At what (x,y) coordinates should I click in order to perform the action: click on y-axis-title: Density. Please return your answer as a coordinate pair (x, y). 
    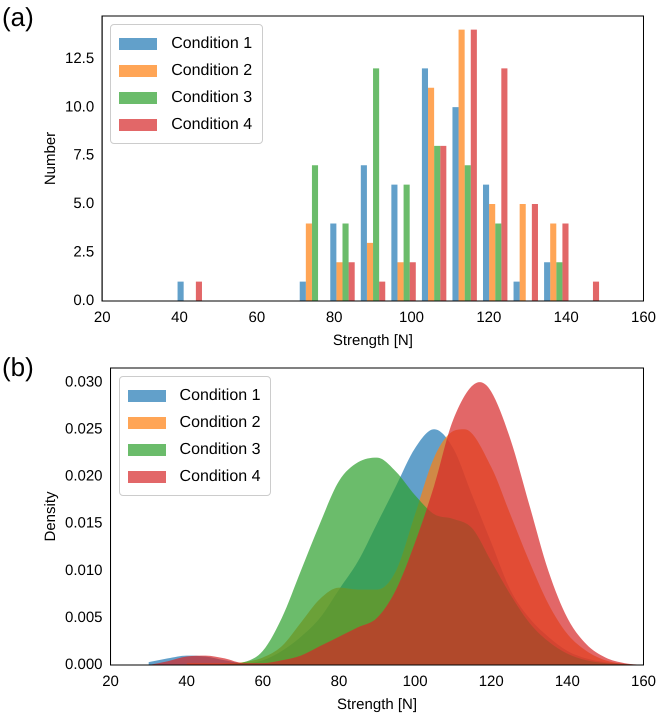
    Looking at the image, I should click on (51, 516).